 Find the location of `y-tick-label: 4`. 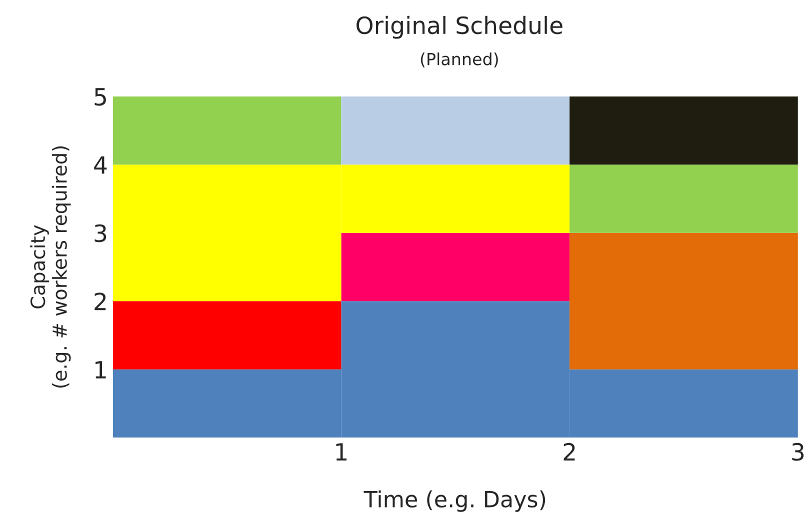

y-tick-label: 4 is located at coordinates (100, 165).